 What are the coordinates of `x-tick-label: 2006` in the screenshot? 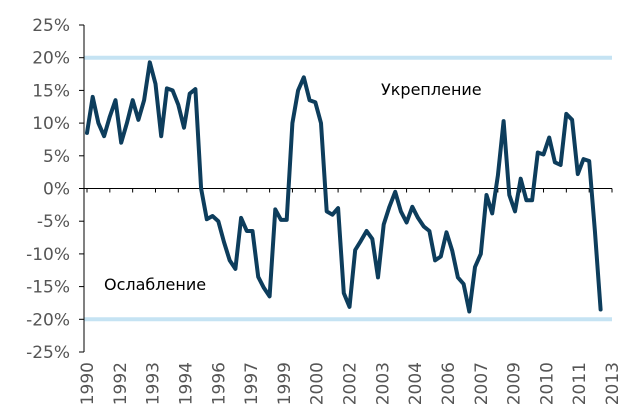 It's located at (449, 383).